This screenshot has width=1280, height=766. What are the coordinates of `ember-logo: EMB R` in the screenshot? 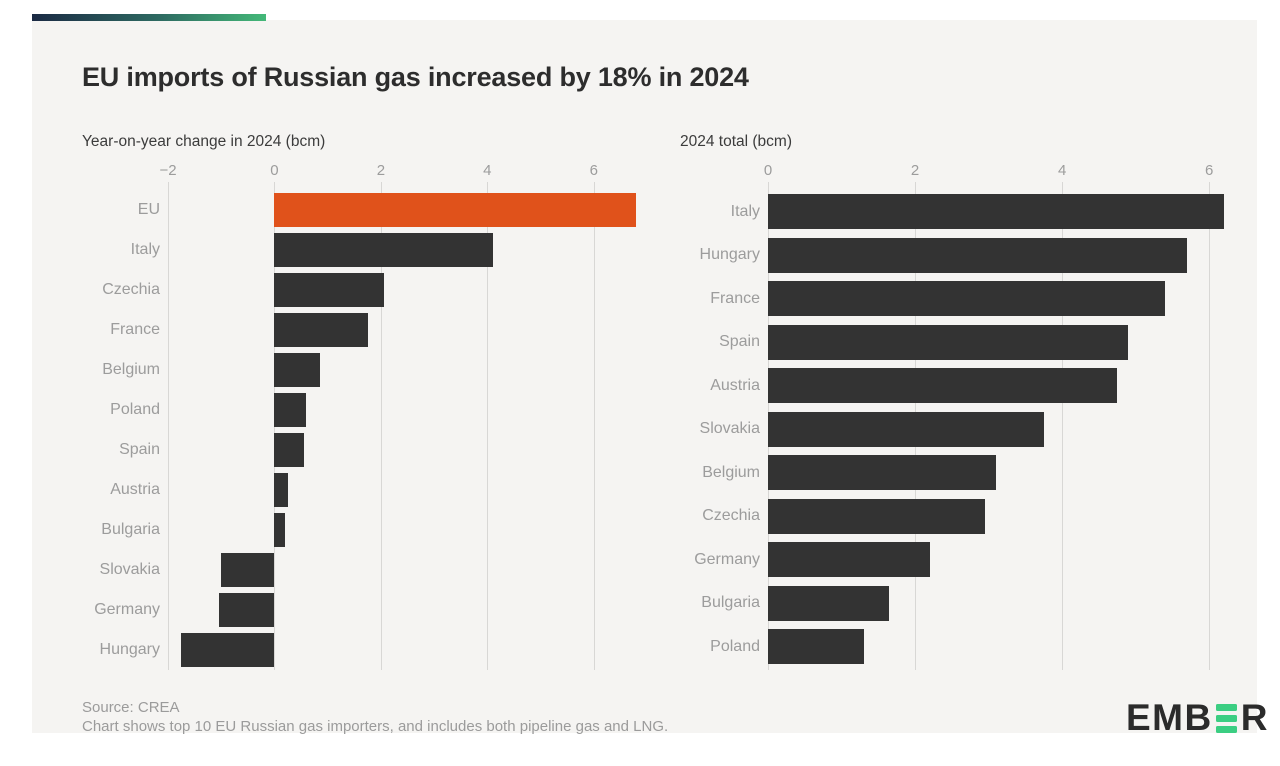 It's located at (1197, 717).